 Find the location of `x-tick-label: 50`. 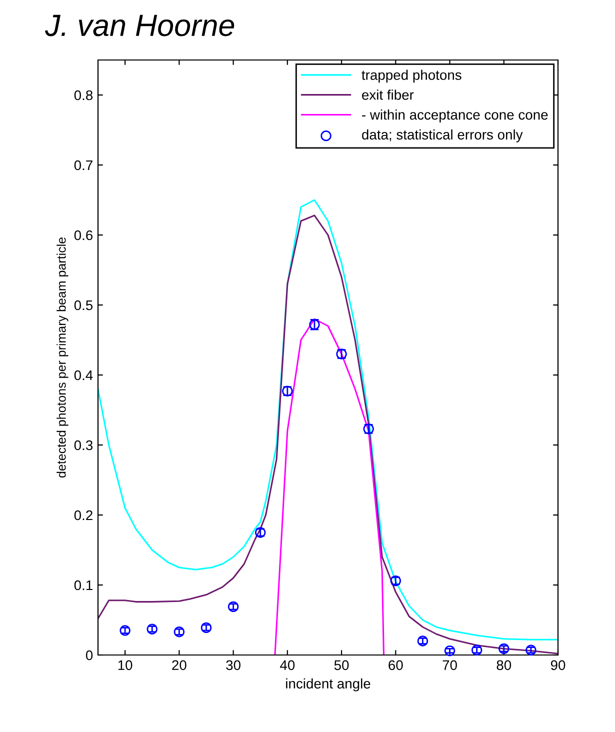

x-tick-label: 50 is located at coordinates (341, 665).